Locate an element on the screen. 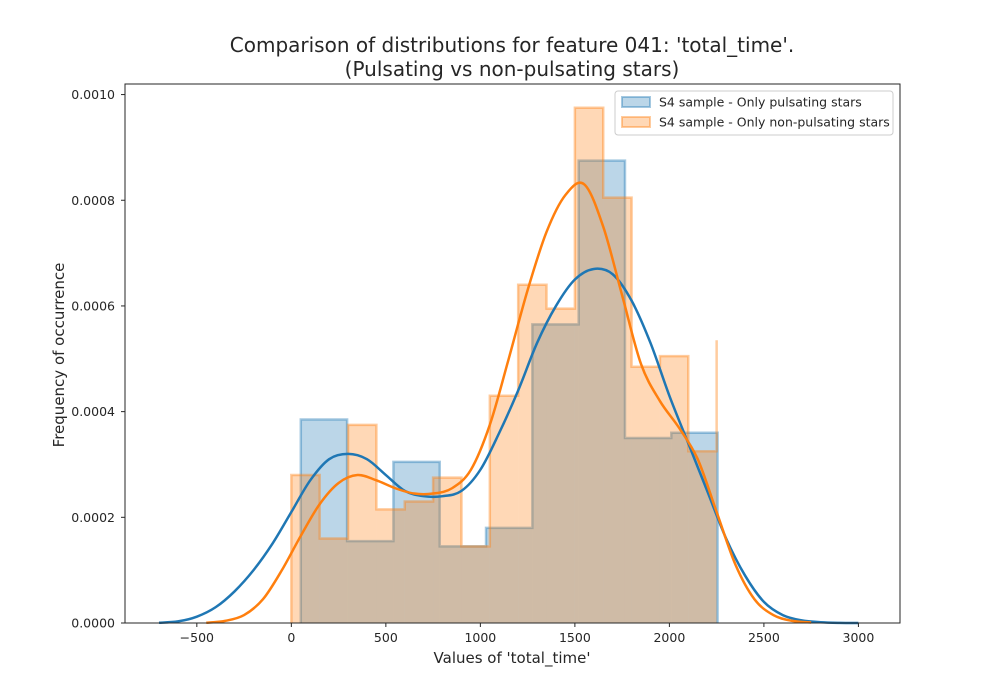 The height and width of the screenshot is (700, 1000). y-axis-label: Frequency of occurrence is located at coordinates (59, 355).